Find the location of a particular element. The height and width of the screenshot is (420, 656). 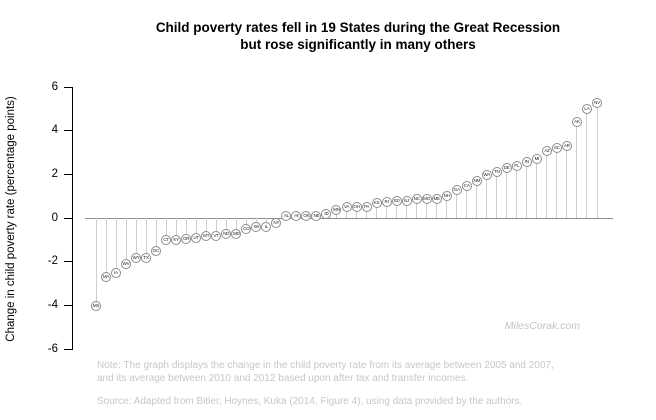

stem-CT is located at coordinates (166, 229).